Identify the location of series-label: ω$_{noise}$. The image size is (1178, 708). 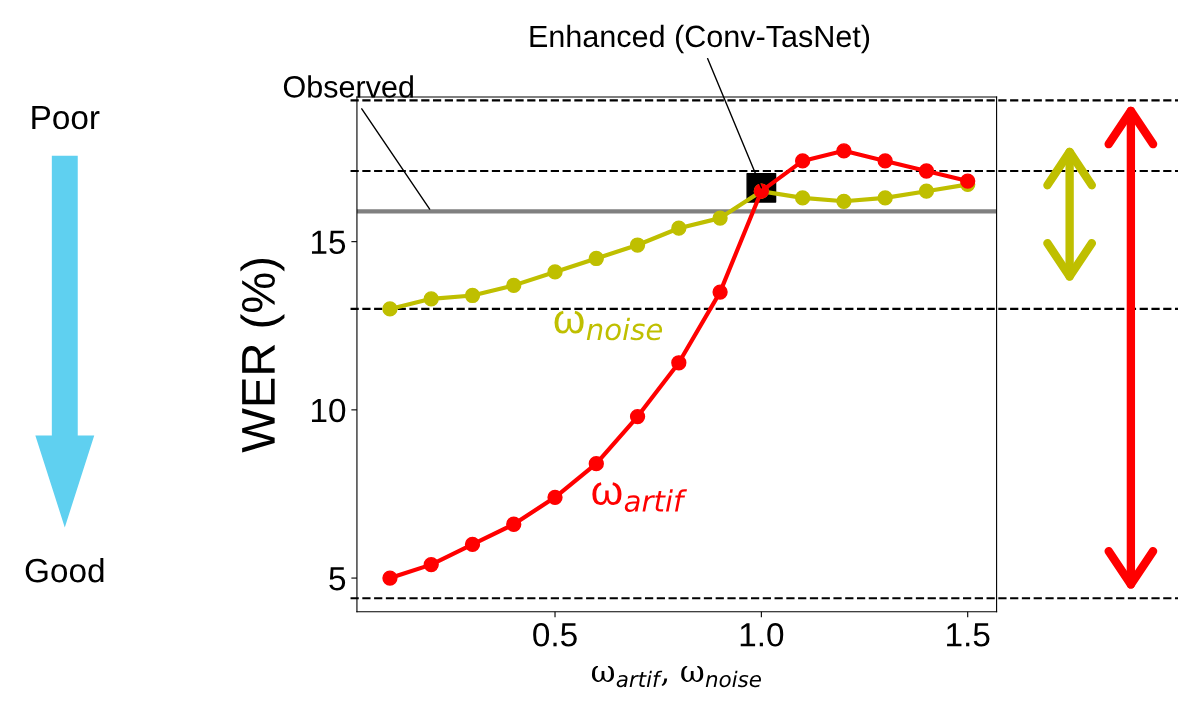
(608, 325).